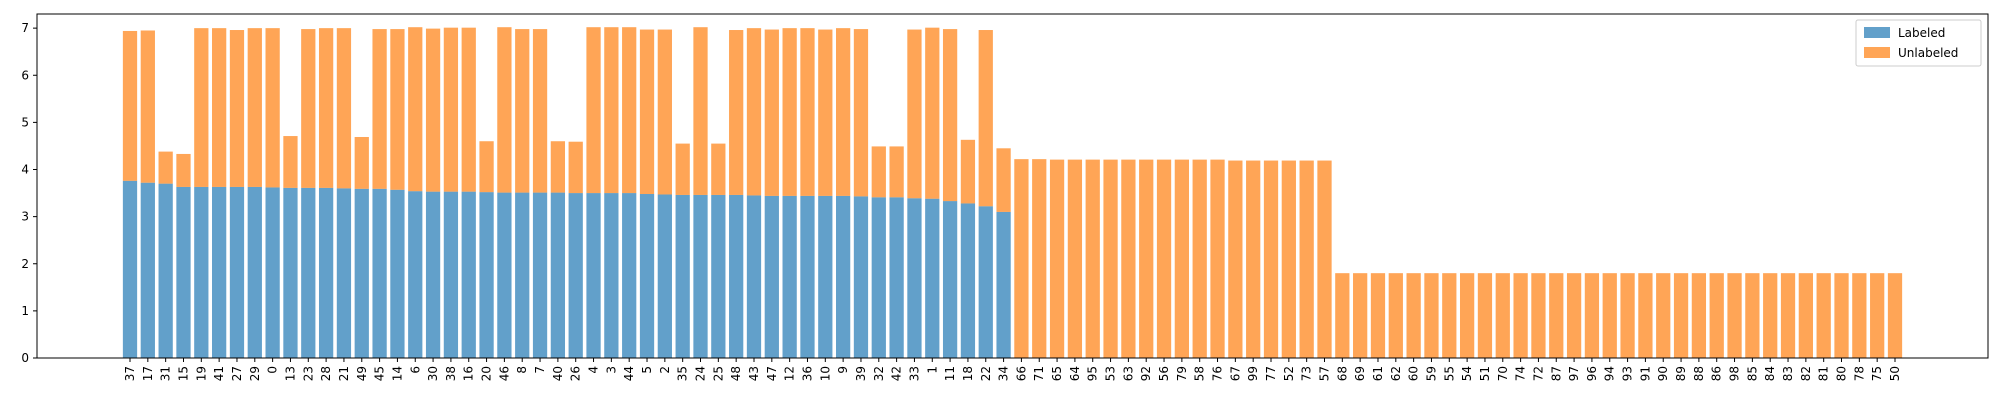 This screenshot has width=2000, height=404. What do you see at coordinates (1895, 373) in the screenshot?
I see `x-tick-label: 50` at bounding box center [1895, 373].